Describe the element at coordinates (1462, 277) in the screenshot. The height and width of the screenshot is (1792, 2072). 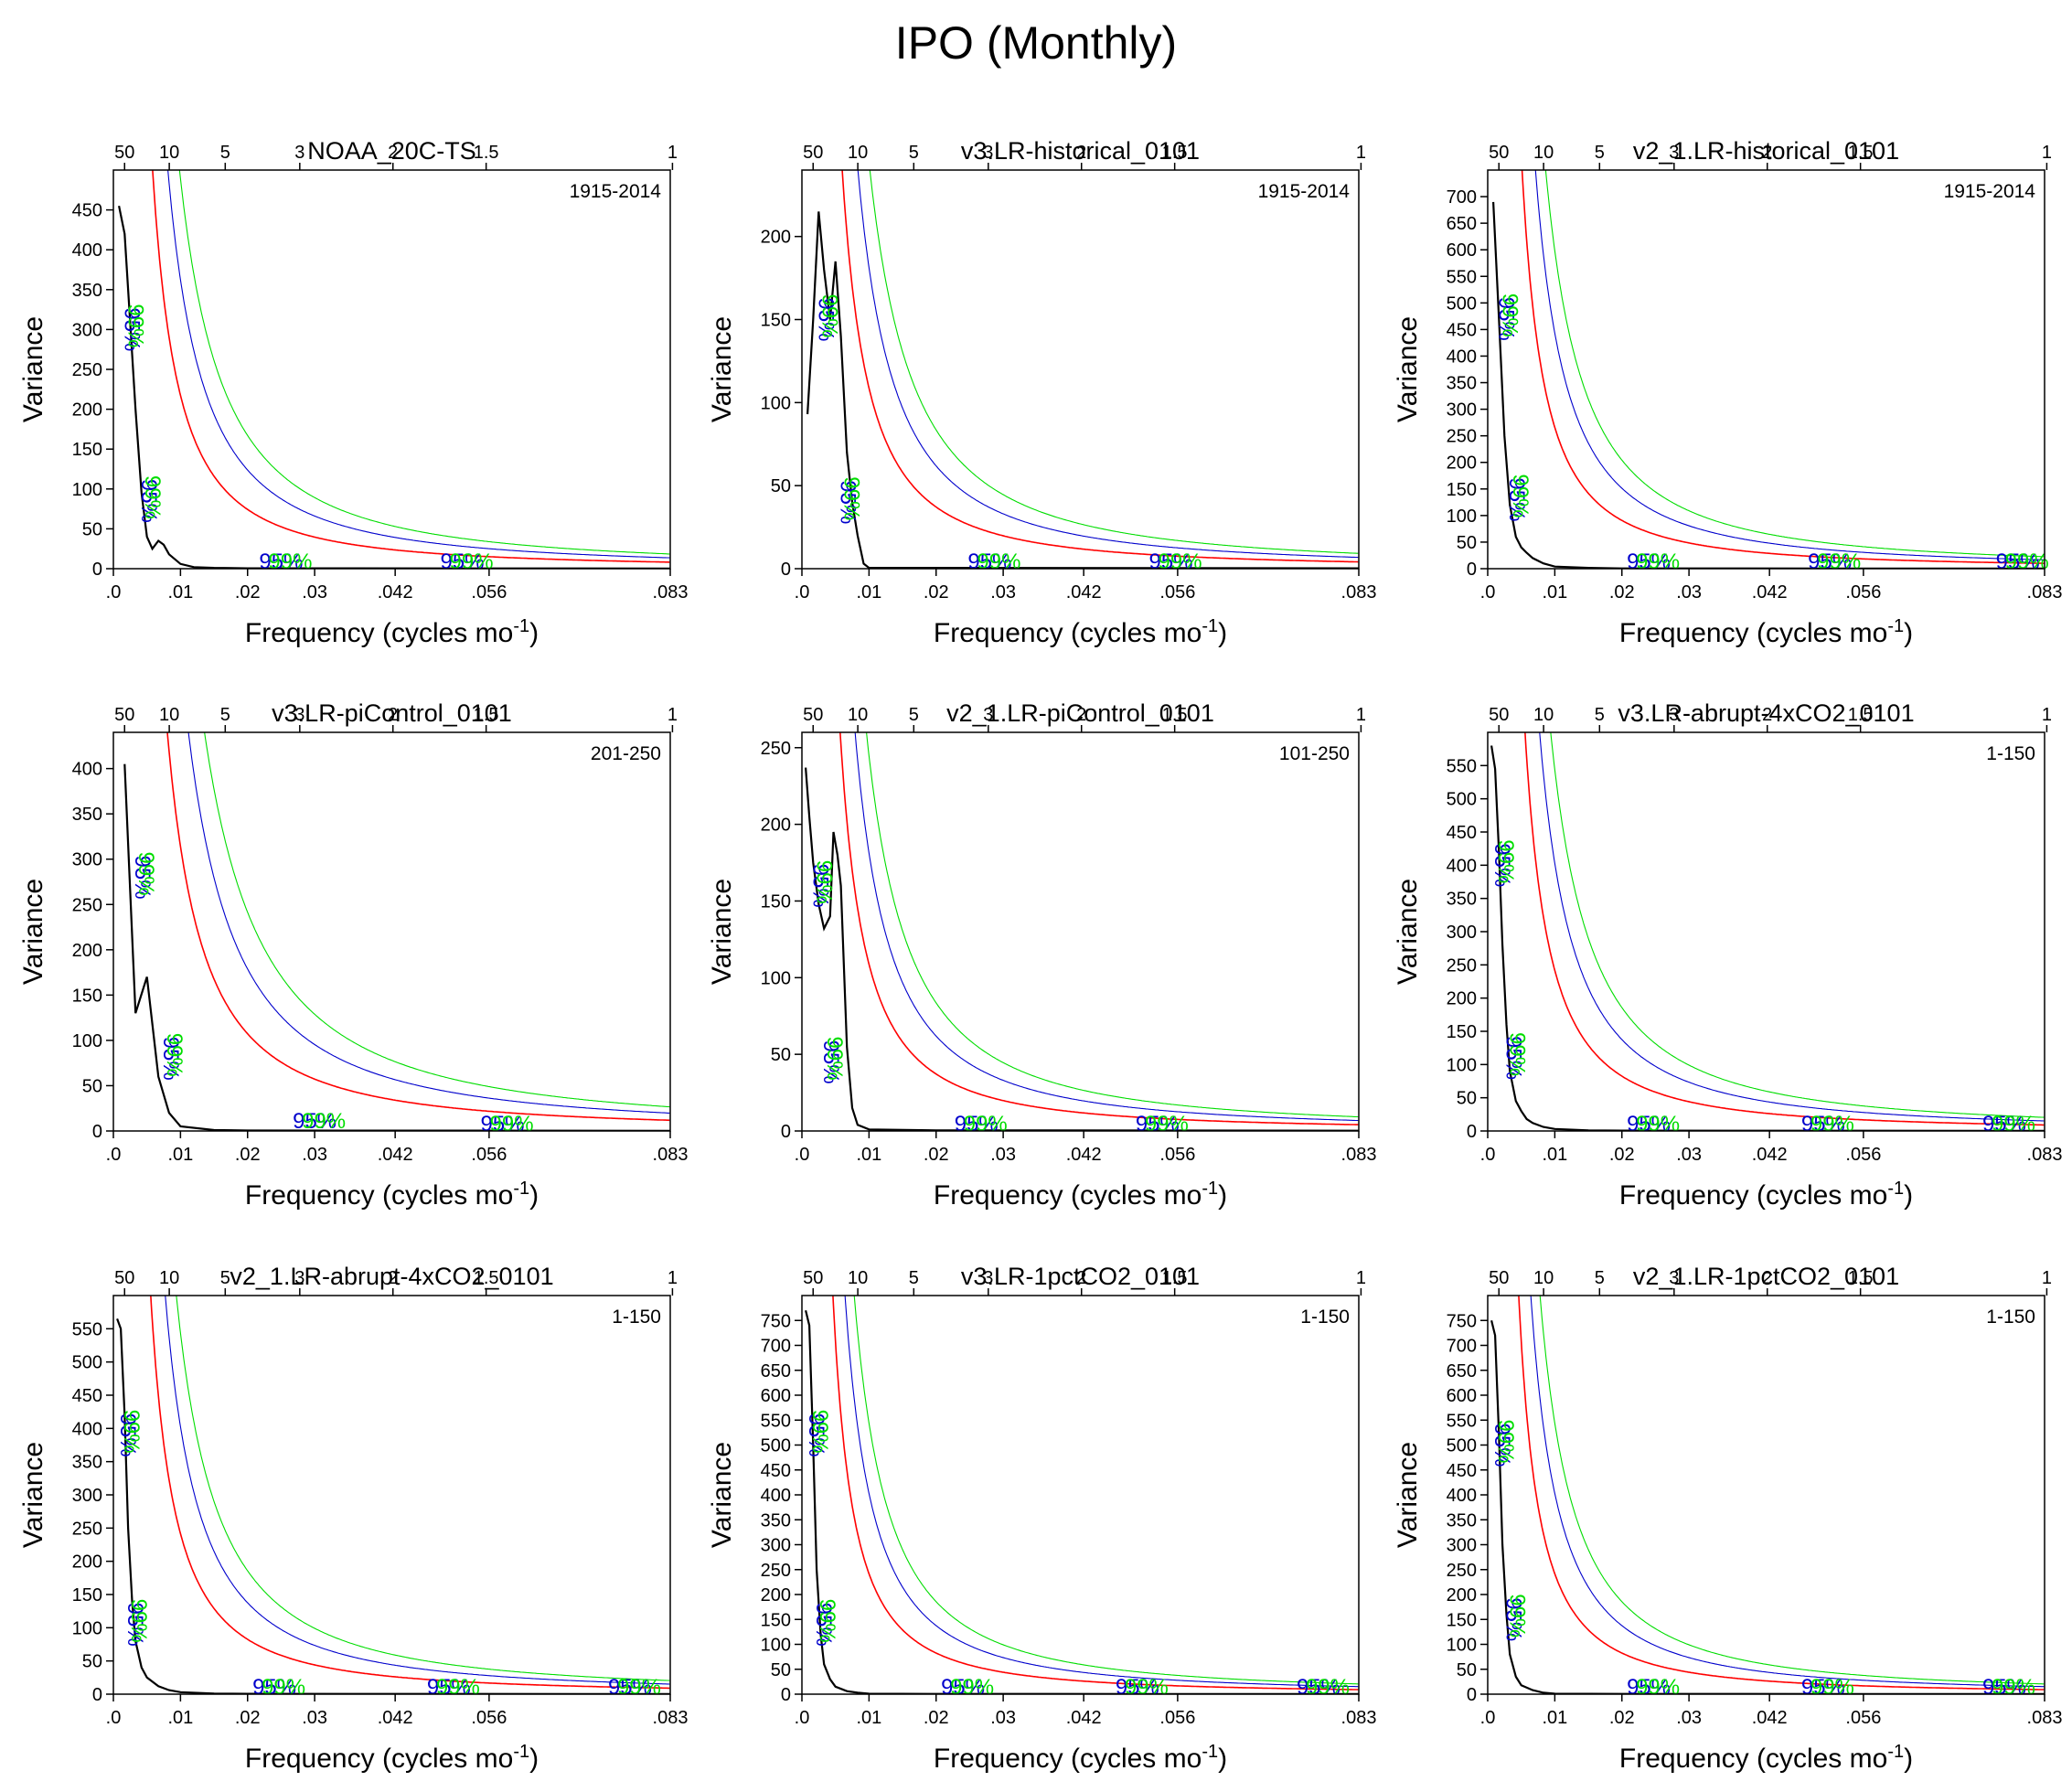
I see `y-tick-label: 550` at that location.